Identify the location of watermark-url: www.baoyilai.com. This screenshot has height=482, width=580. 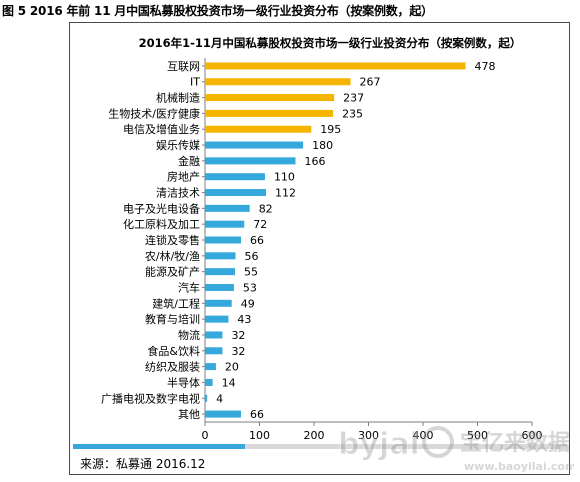
(519, 466).